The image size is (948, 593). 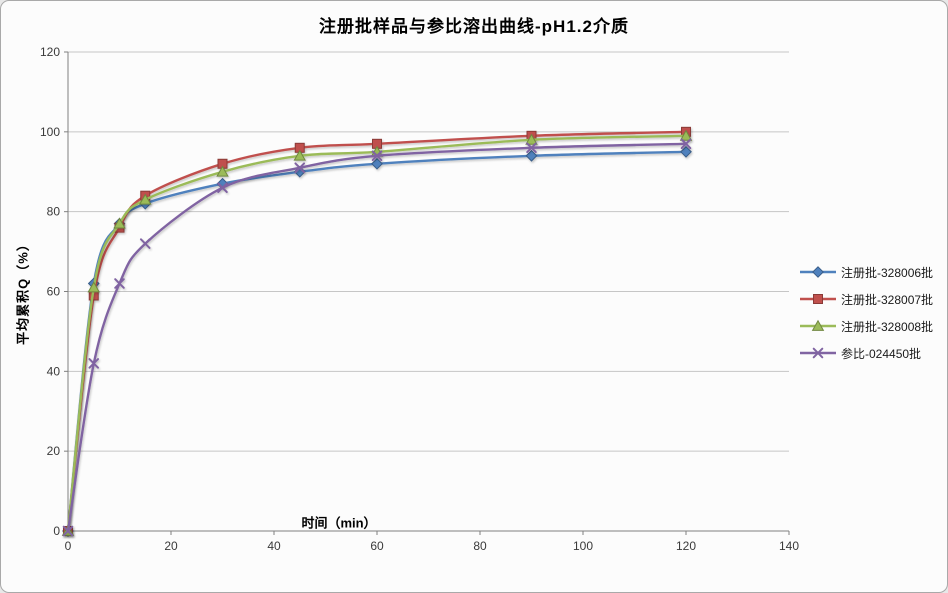 I want to click on x-tick-label: 80, so click(x=480, y=546).